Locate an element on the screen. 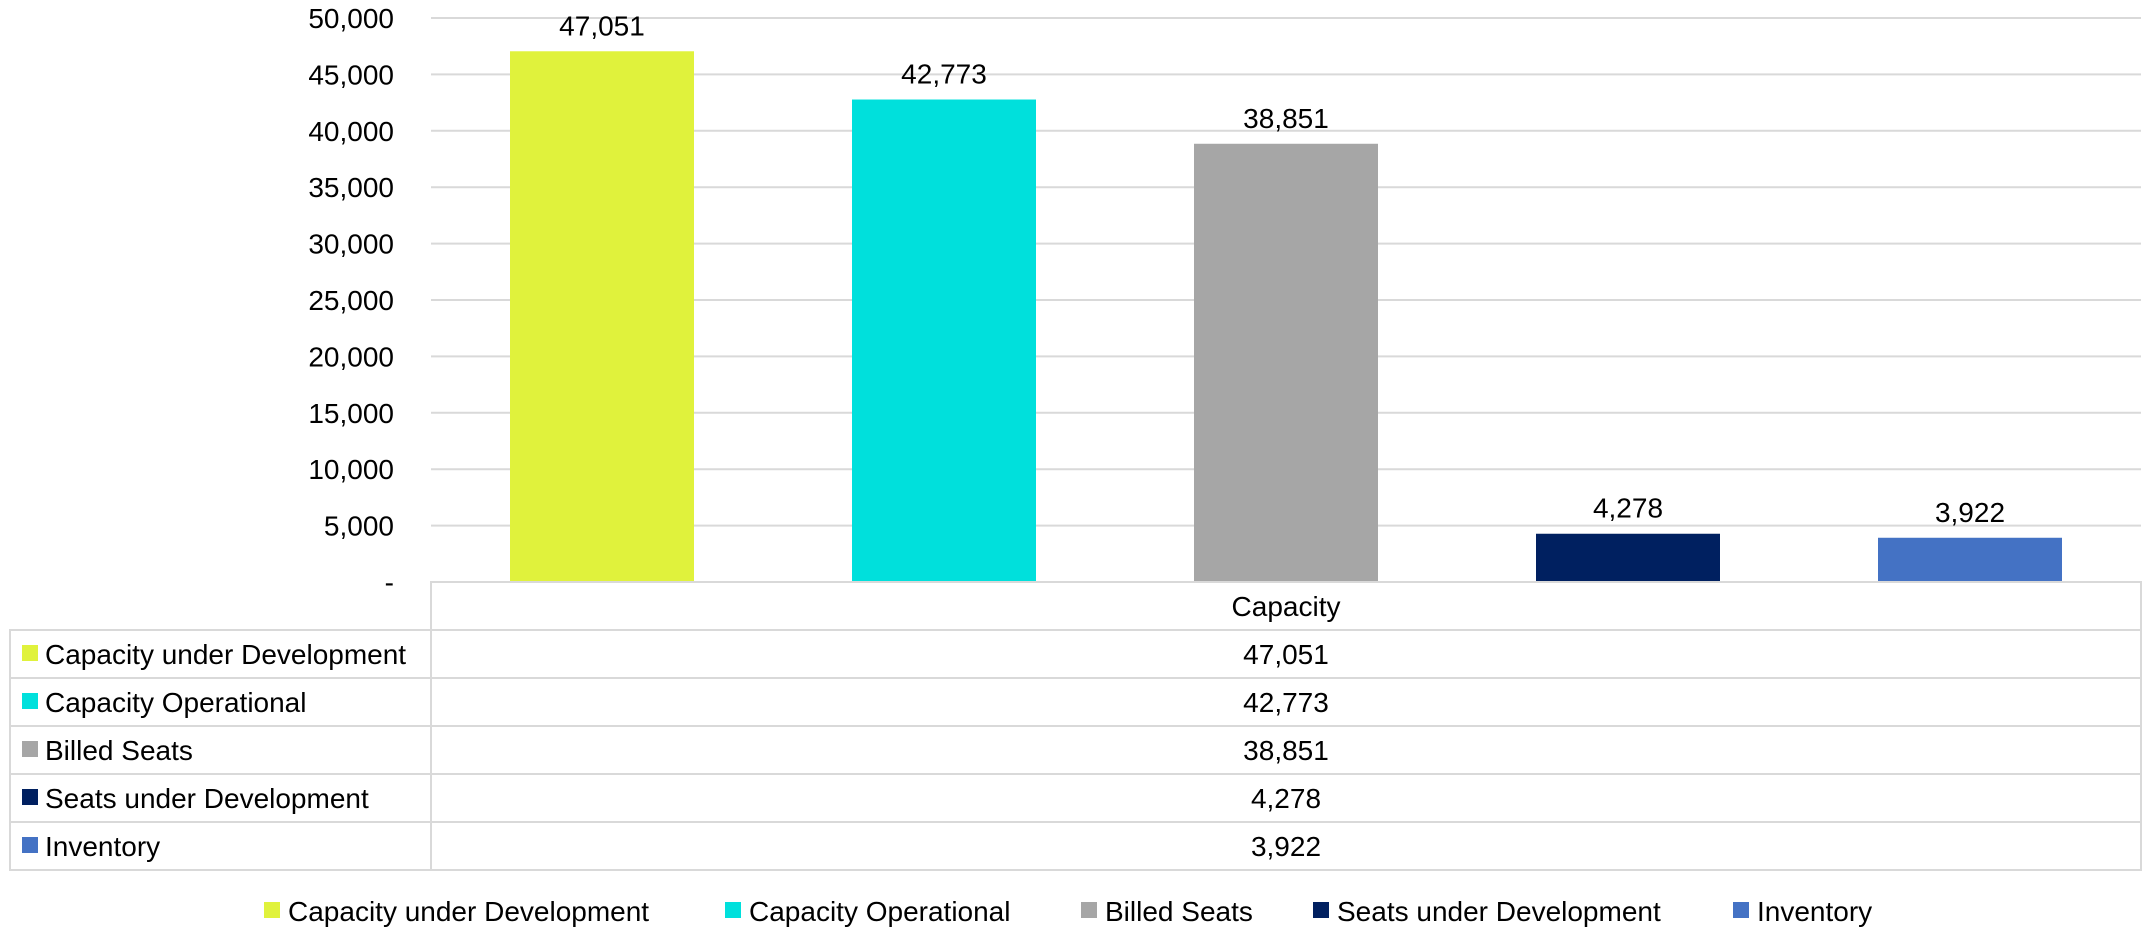 This screenshot has width=2148, height=927. table-row-value: 3,922 is located at coordinates (1286, 846).